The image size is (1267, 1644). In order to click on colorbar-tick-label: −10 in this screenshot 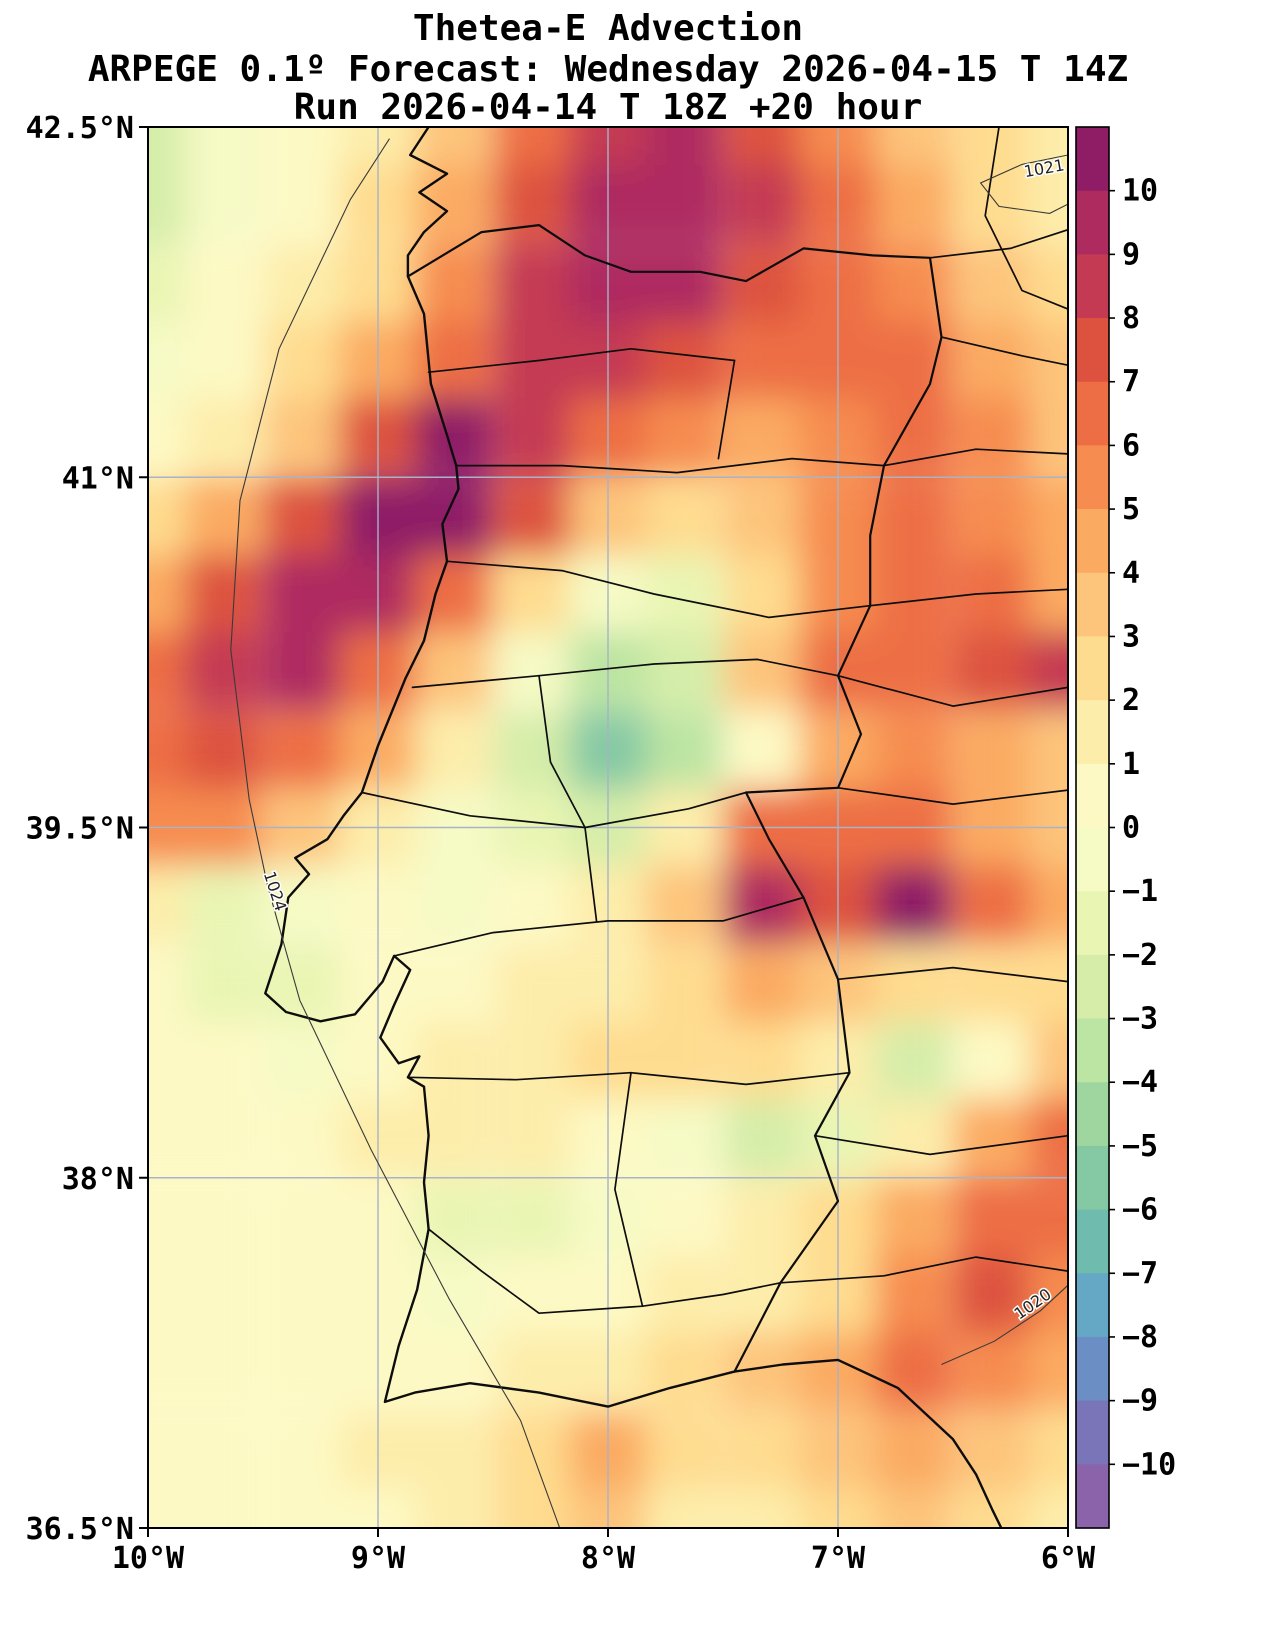, I will do `click(1149, 1464)`.